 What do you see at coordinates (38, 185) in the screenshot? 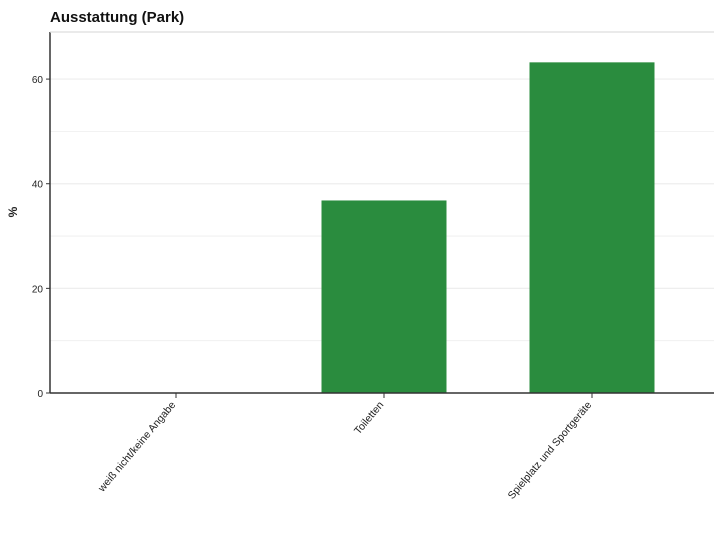
I see `y-tick-label: 40` at bounding box center [38, 185].